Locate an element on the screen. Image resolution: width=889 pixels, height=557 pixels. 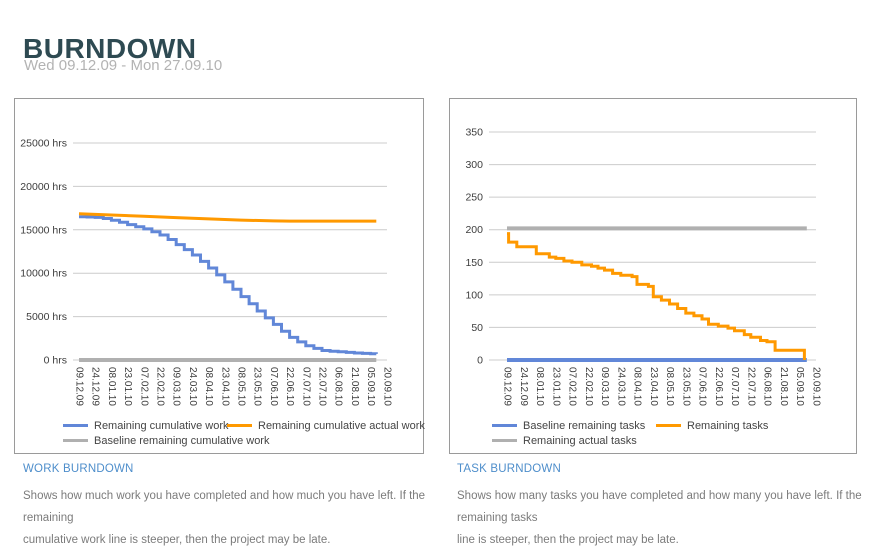
date-range: Wed 09.12.09 - Mon 27.09.10 is located at coordinates (123, 65).